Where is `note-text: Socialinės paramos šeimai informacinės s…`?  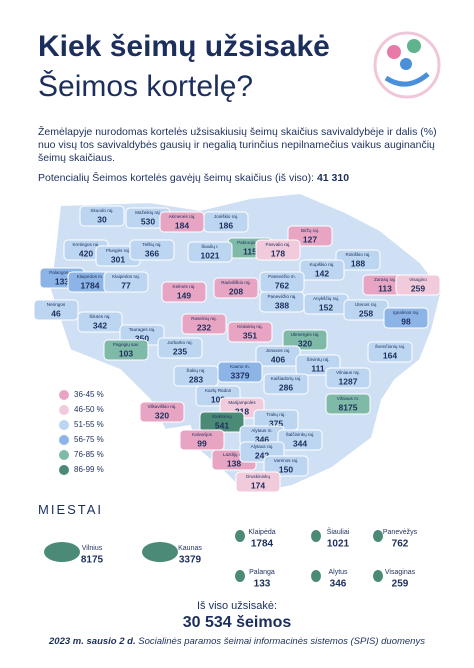
note-text: Socialinės paramos šeimai informacinės s… is located at coordinates (281, 641).